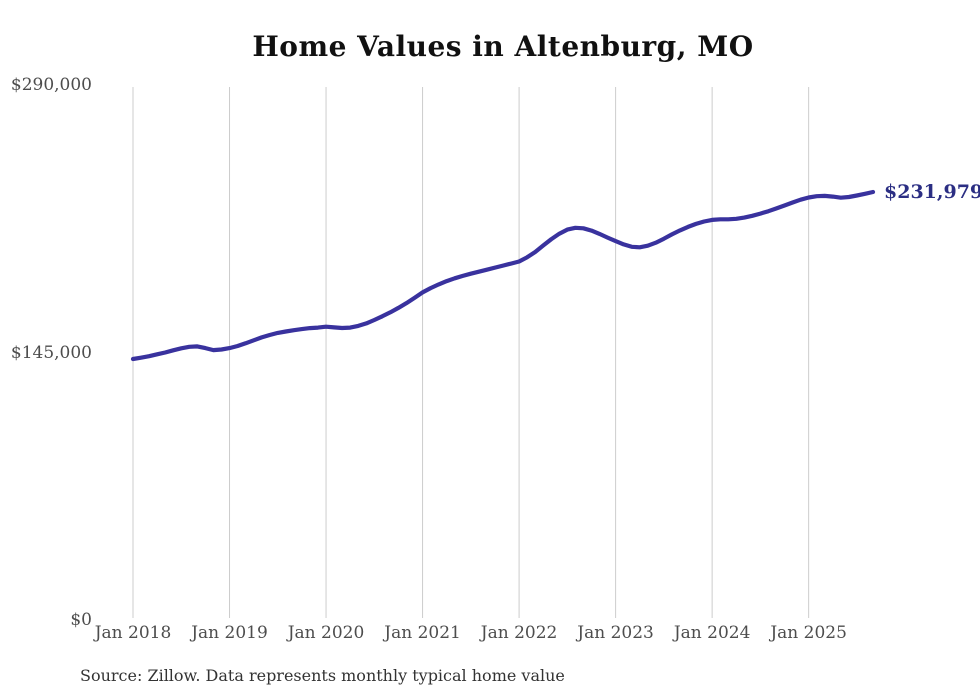  What do you see at coordinates (422, 633) in the screenshot?
I see `x-axis-tick-label: Jan 2021` at bounding box center [422, 633].